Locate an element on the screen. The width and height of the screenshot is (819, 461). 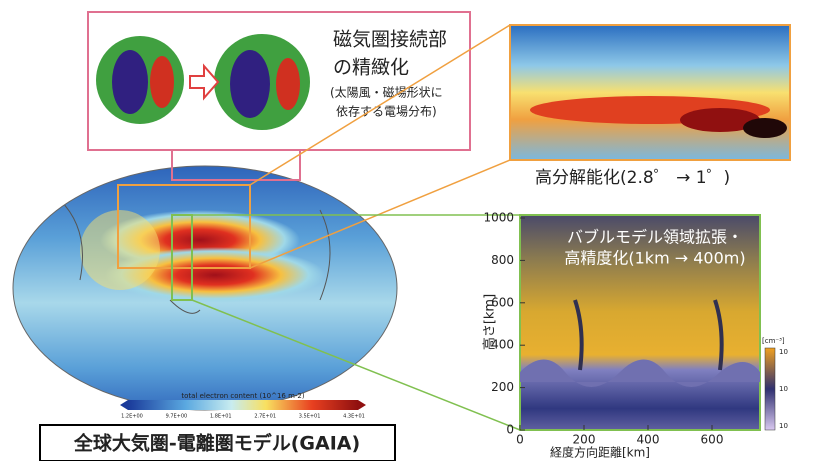
panel-title: バブルモデル領域拡張・ is located at coordinates (655, 237).